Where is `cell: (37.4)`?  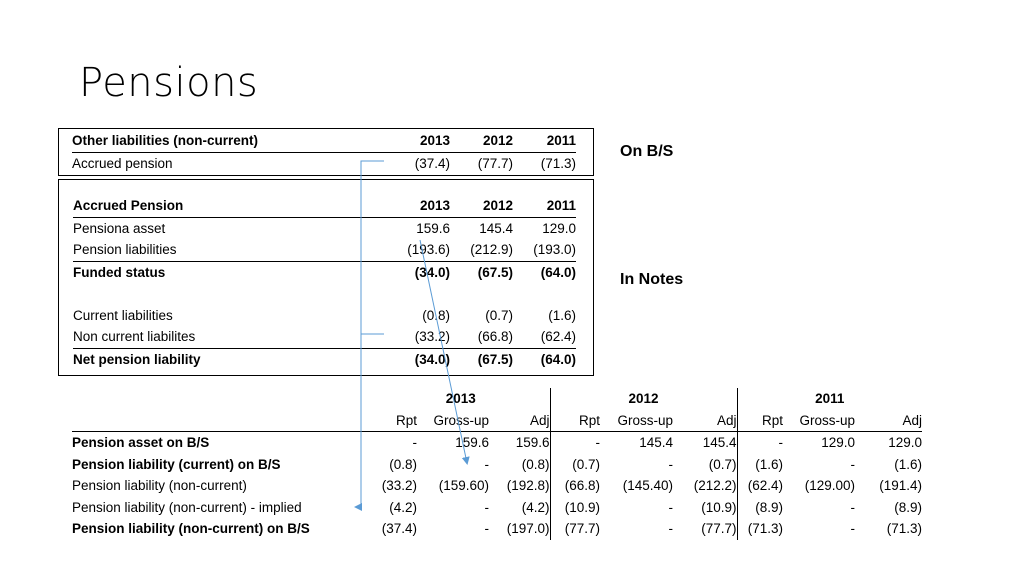
cell: (37.4) is located at coordinates (399, 529).